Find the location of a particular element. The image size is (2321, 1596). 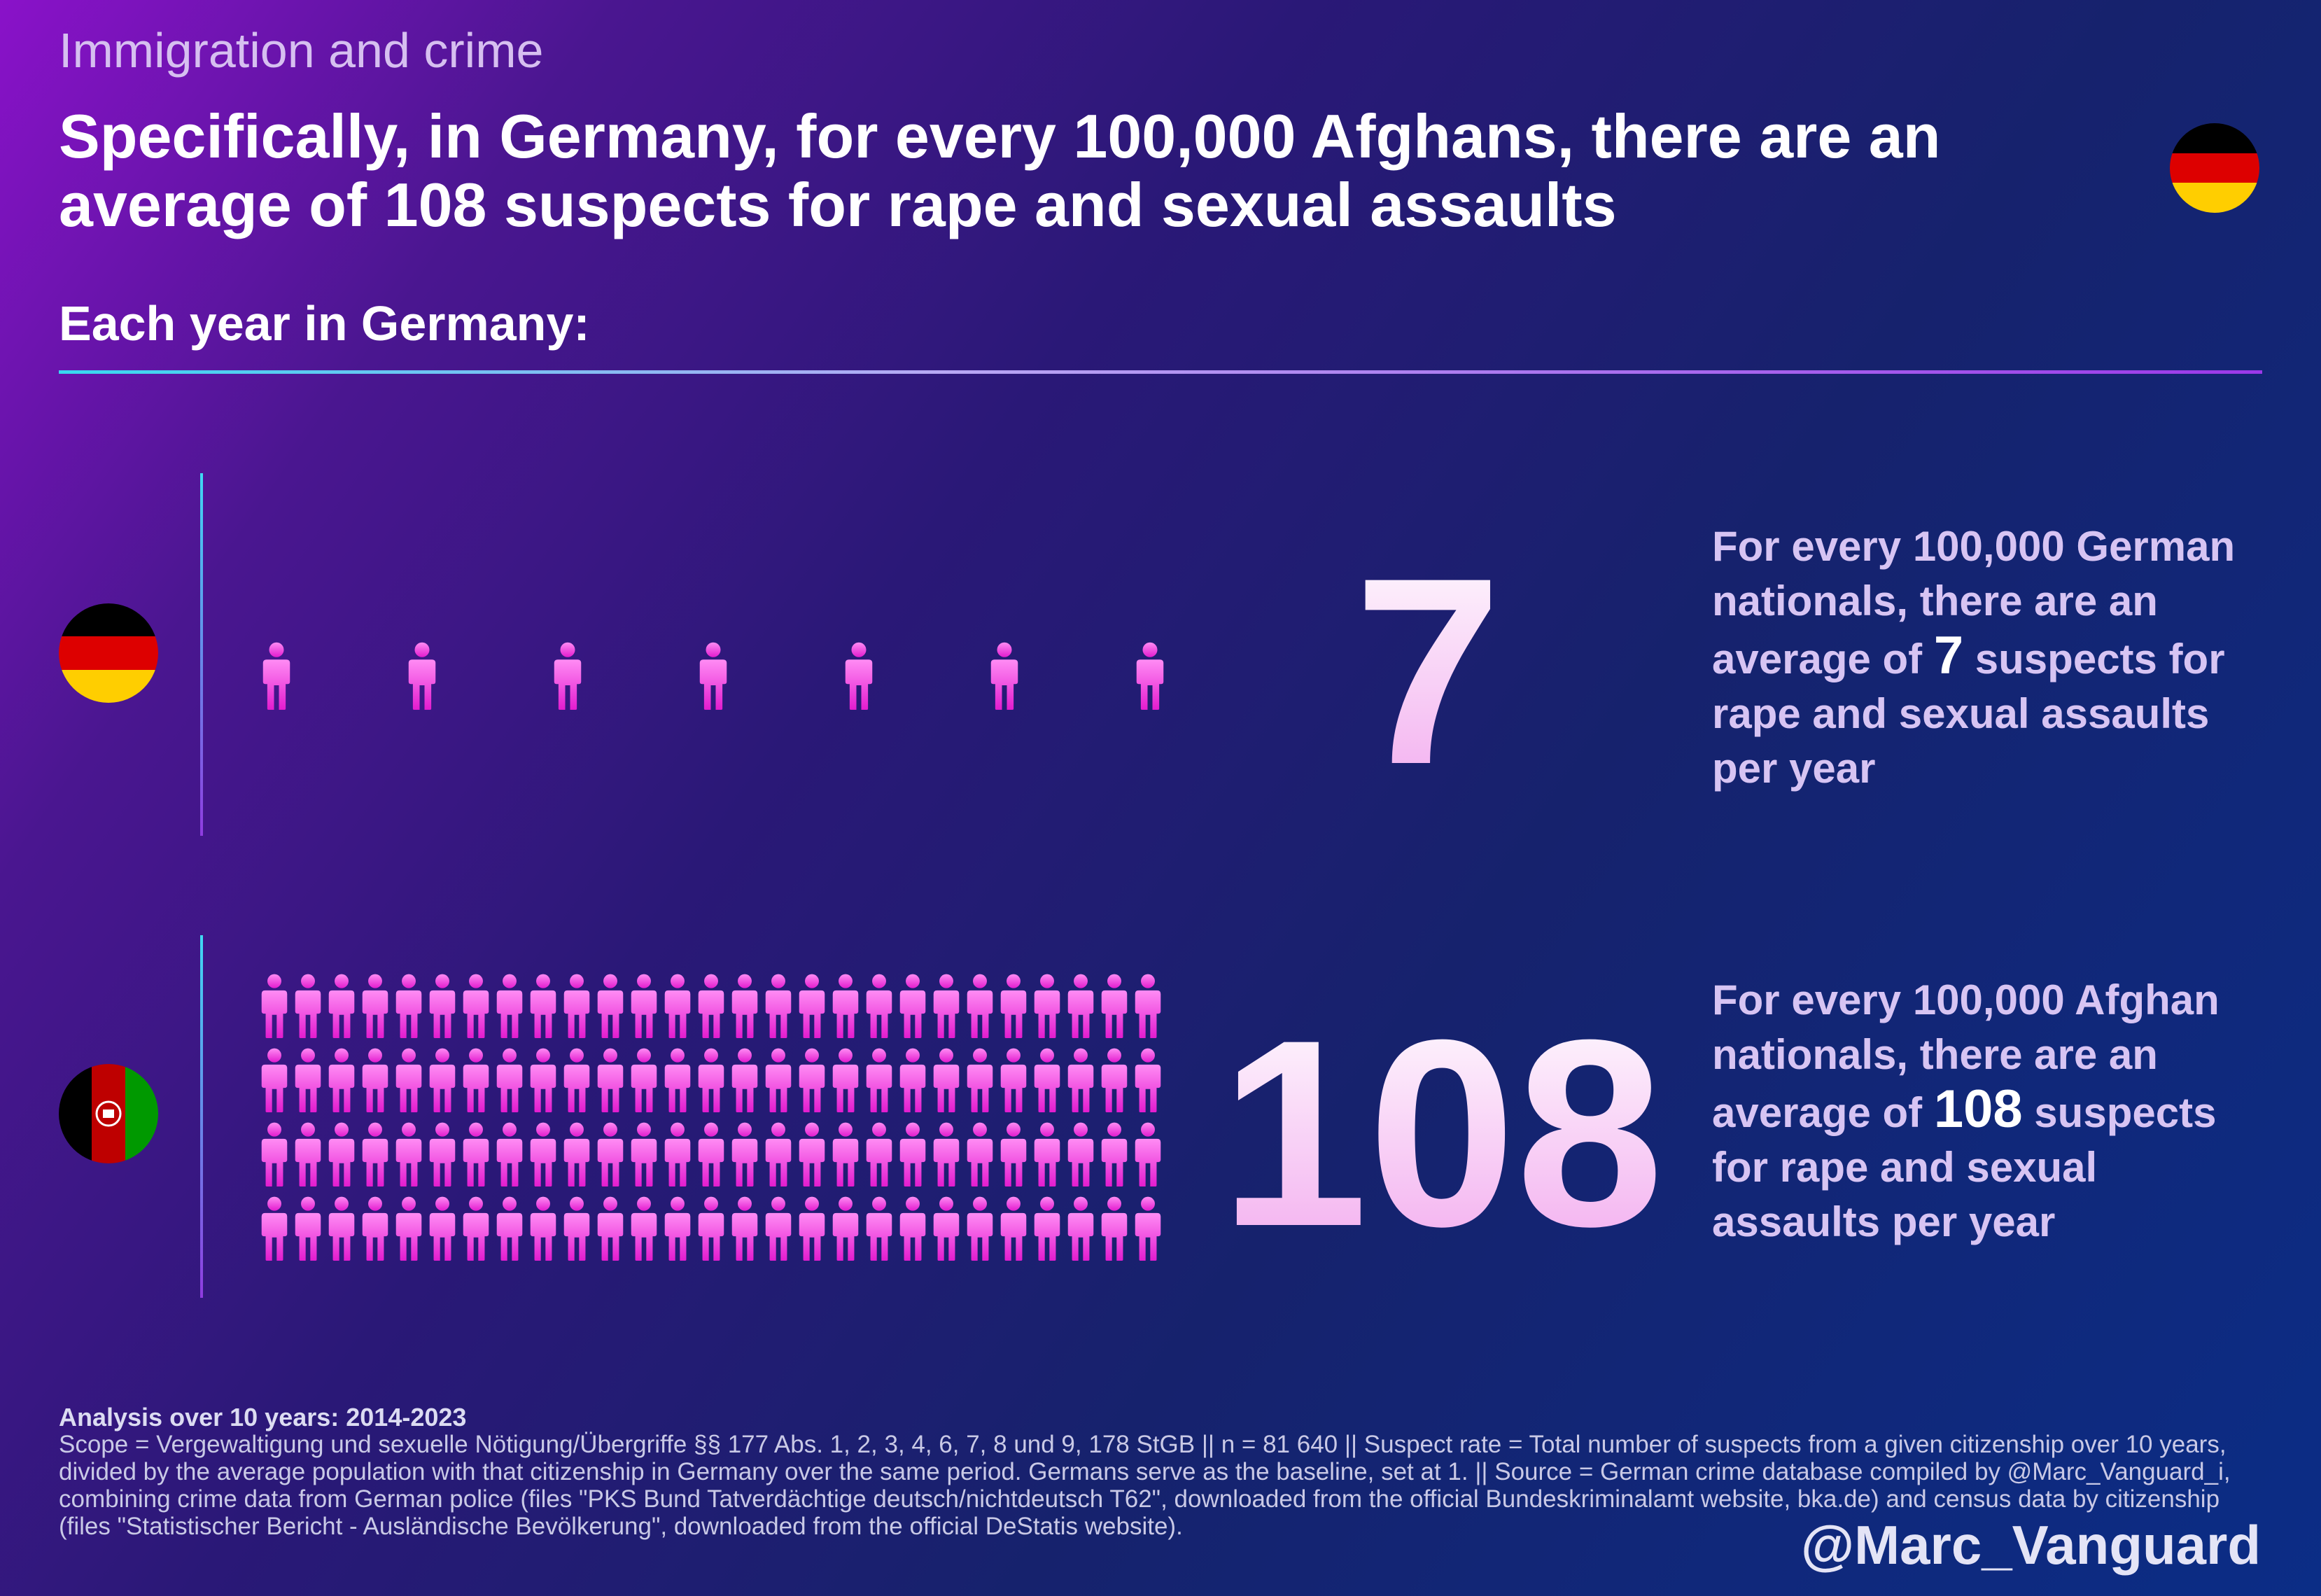

divider is located at coordinates (1160, 372).